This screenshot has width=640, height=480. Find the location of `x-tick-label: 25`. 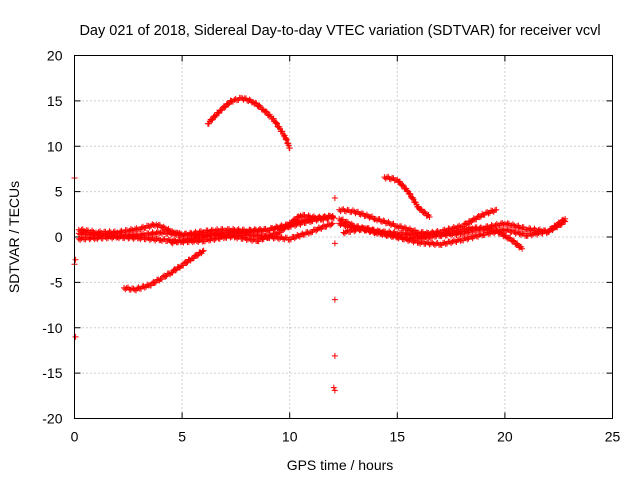

x-tick-label: 25 is located at coordinates (613, 437).